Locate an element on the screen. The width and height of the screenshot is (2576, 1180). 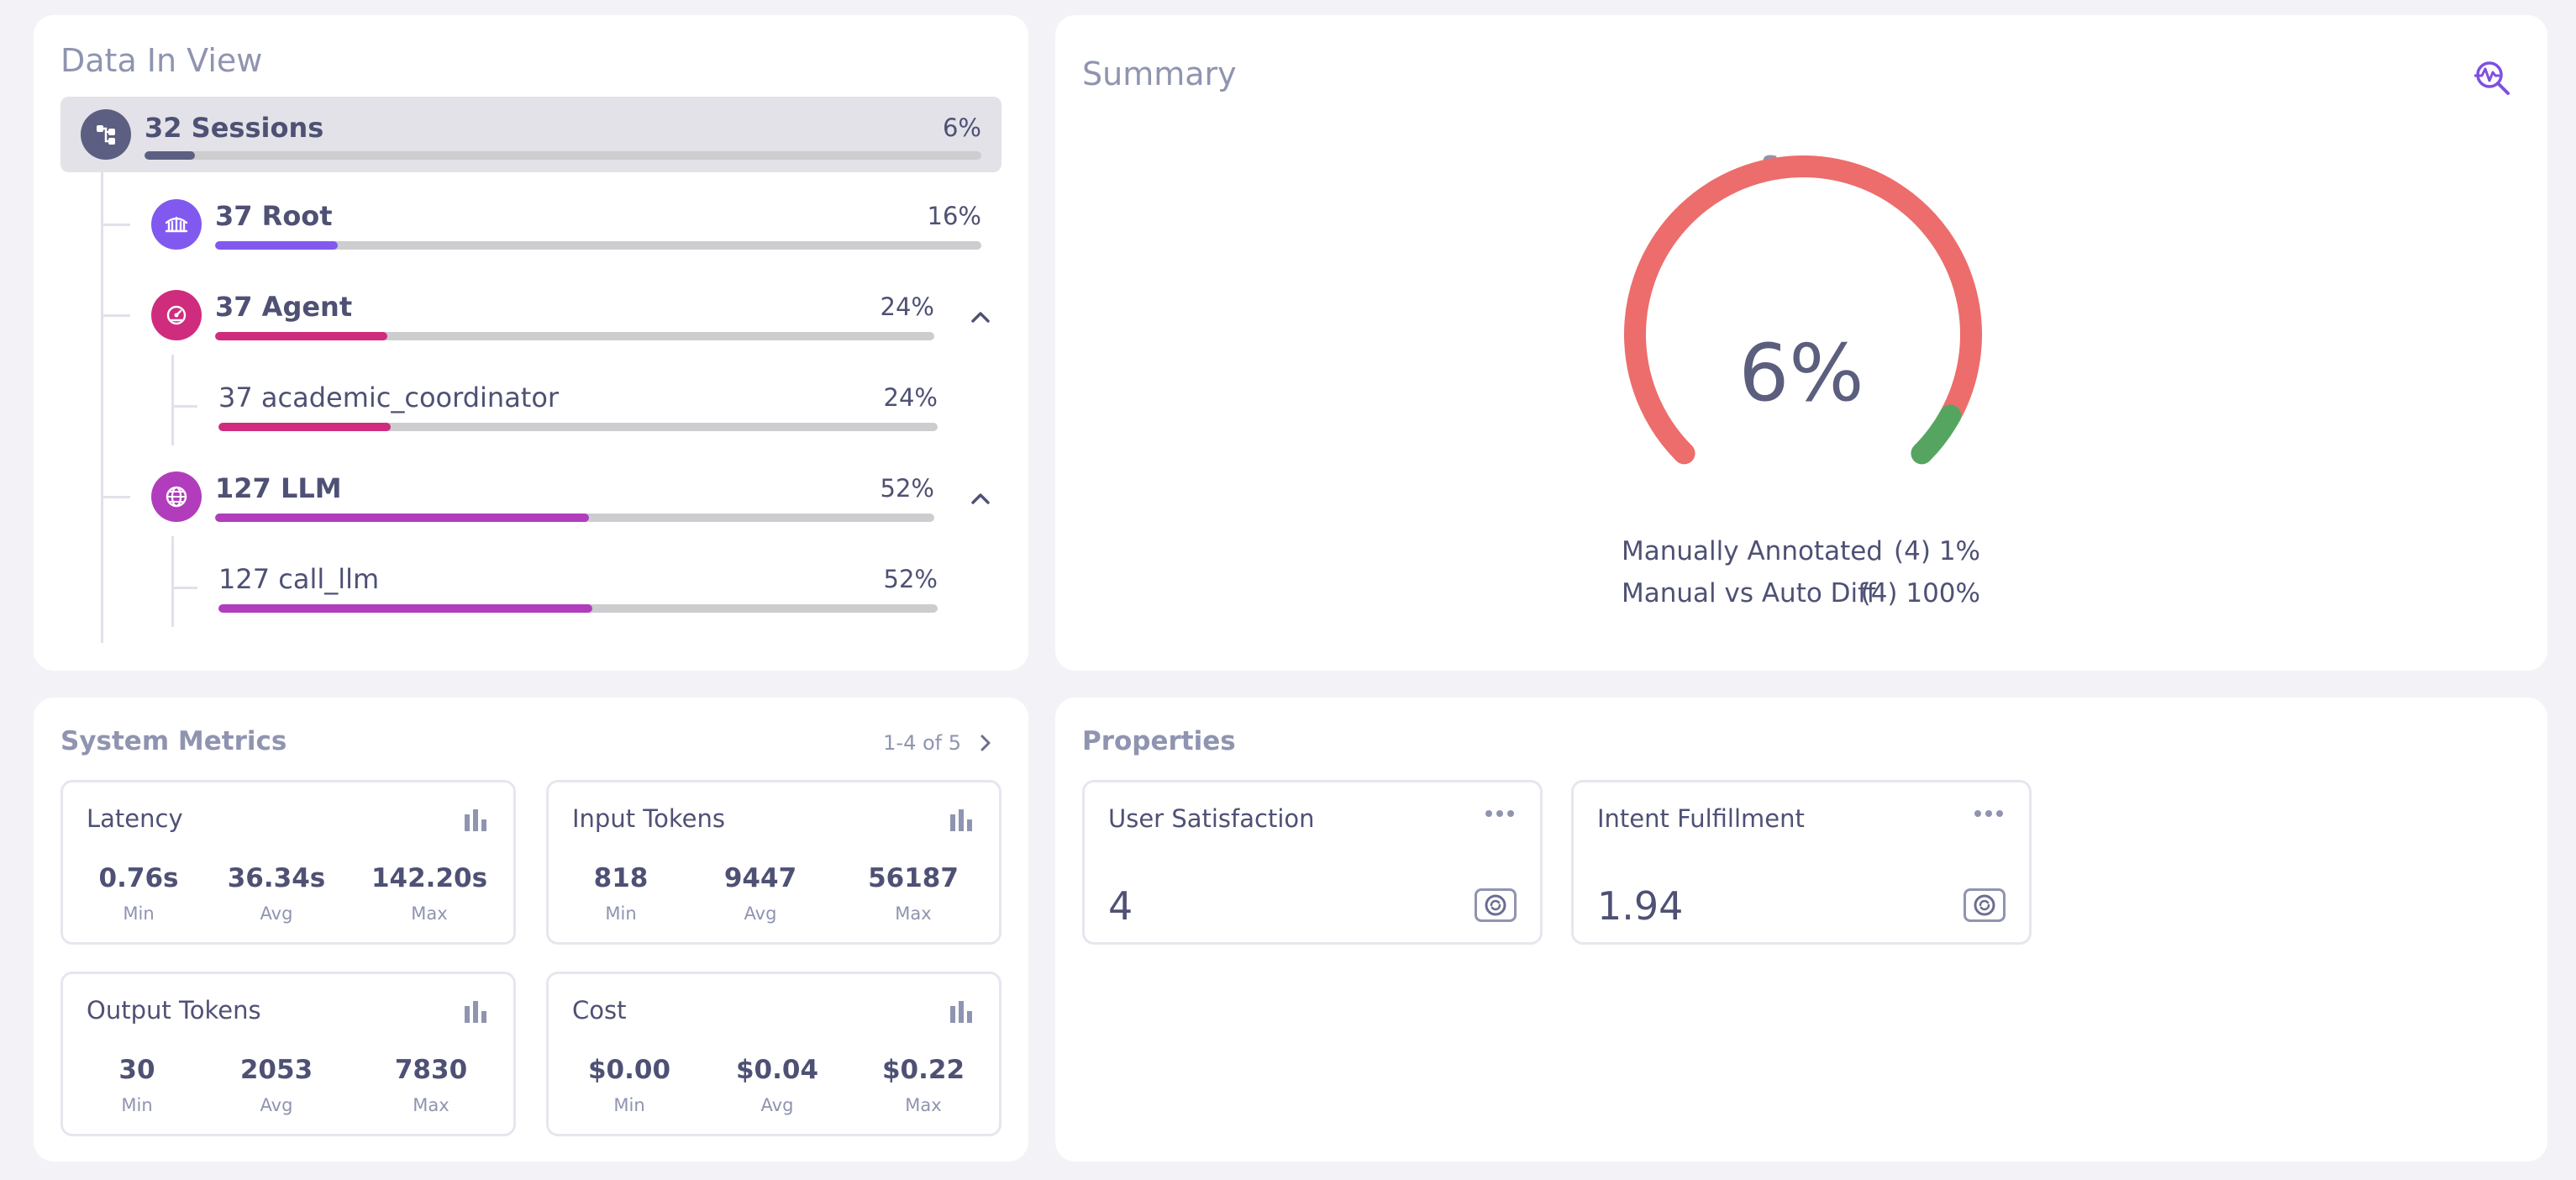
agent-bar-fill is located at coordinates (301, 336).